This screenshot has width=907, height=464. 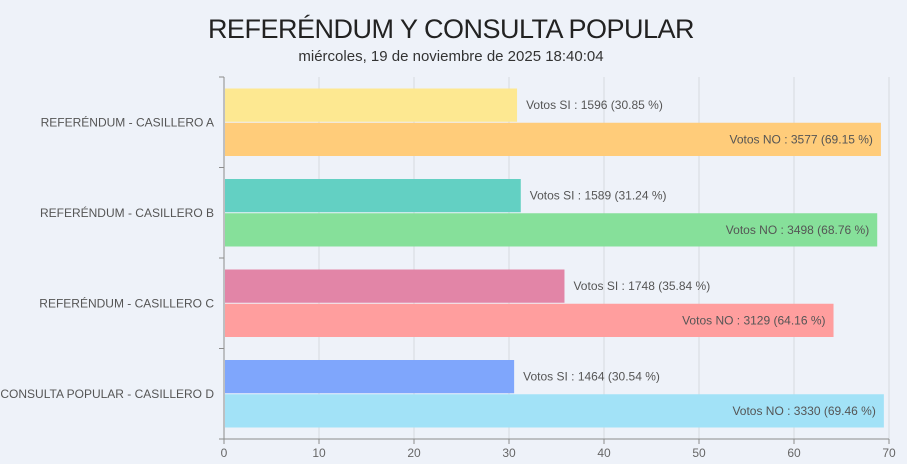 I want to click on category-label: REFERÉNDUM - CASILLERO B, so click(x=127, y=212).